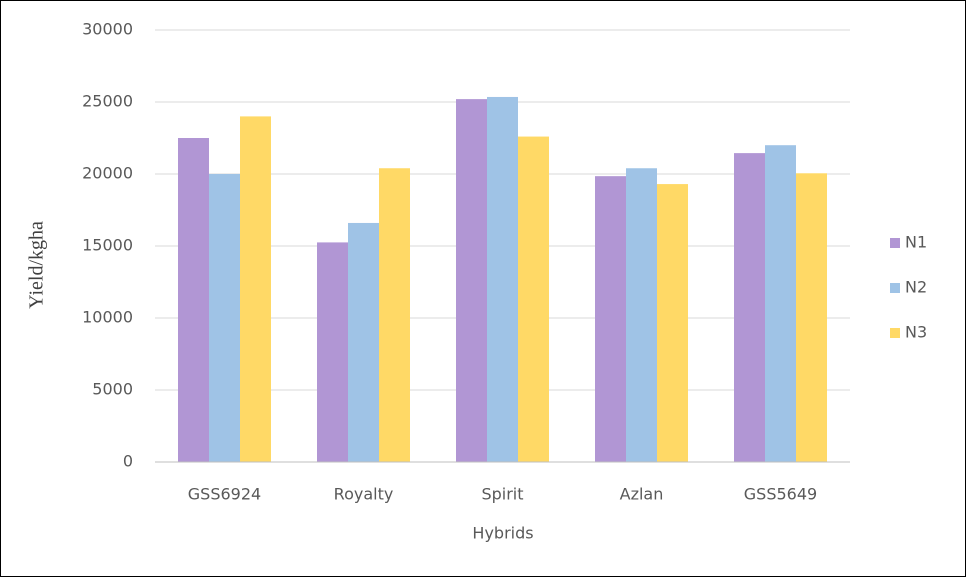 This screenshot has height=577, width=966. I want to click on y-tick-label: 25000, so click(107, 101).